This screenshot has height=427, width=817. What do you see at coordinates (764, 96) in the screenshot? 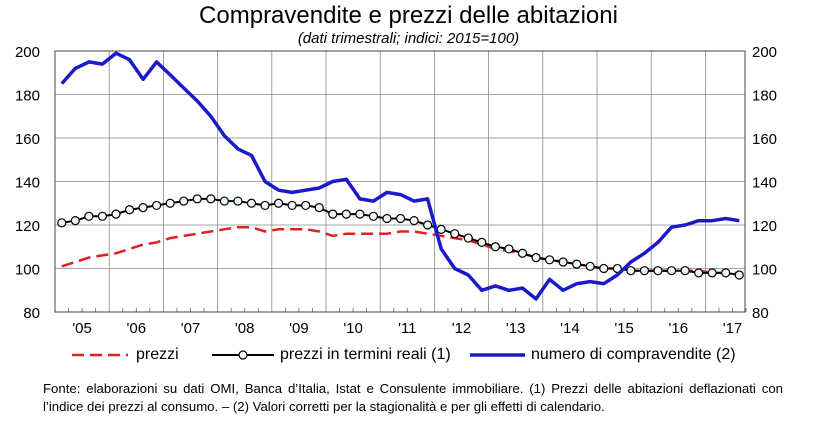
I see `y-tick-label-right: 180` at bounding box center [764, 96].